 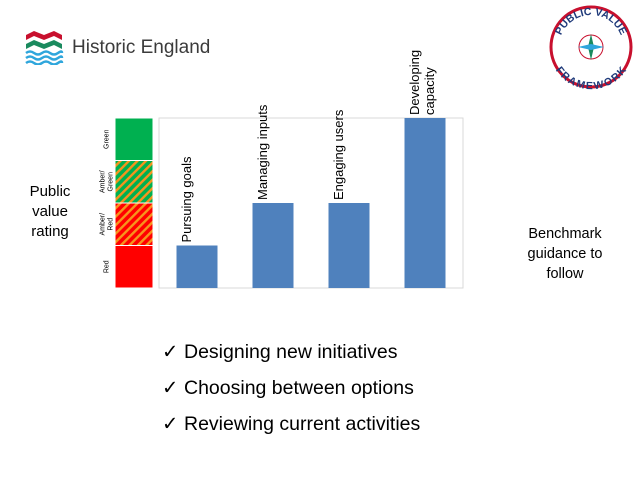 What do you see at coordinates (262, 152) in the screenshot?
I see `category-label: Managing inputs` at bounding box center [262, 152].